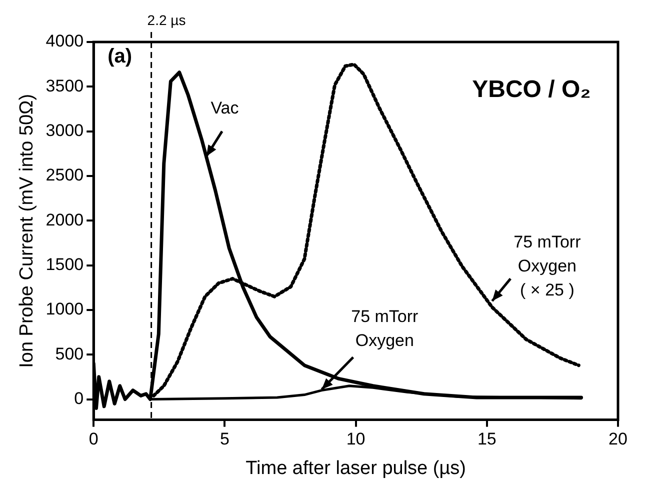 Image resolution: width=650 pixels, height=494 pixels. What do you see at coordinates (65, 175) in the screenshot?
I see `y-tick-label: 2500` at bounding box center [65, 175].